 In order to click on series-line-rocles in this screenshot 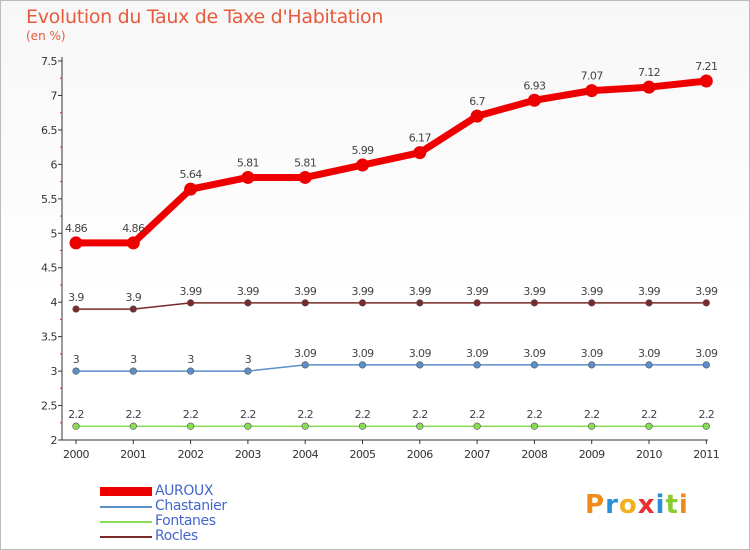, I will do `click(391, 306)`.